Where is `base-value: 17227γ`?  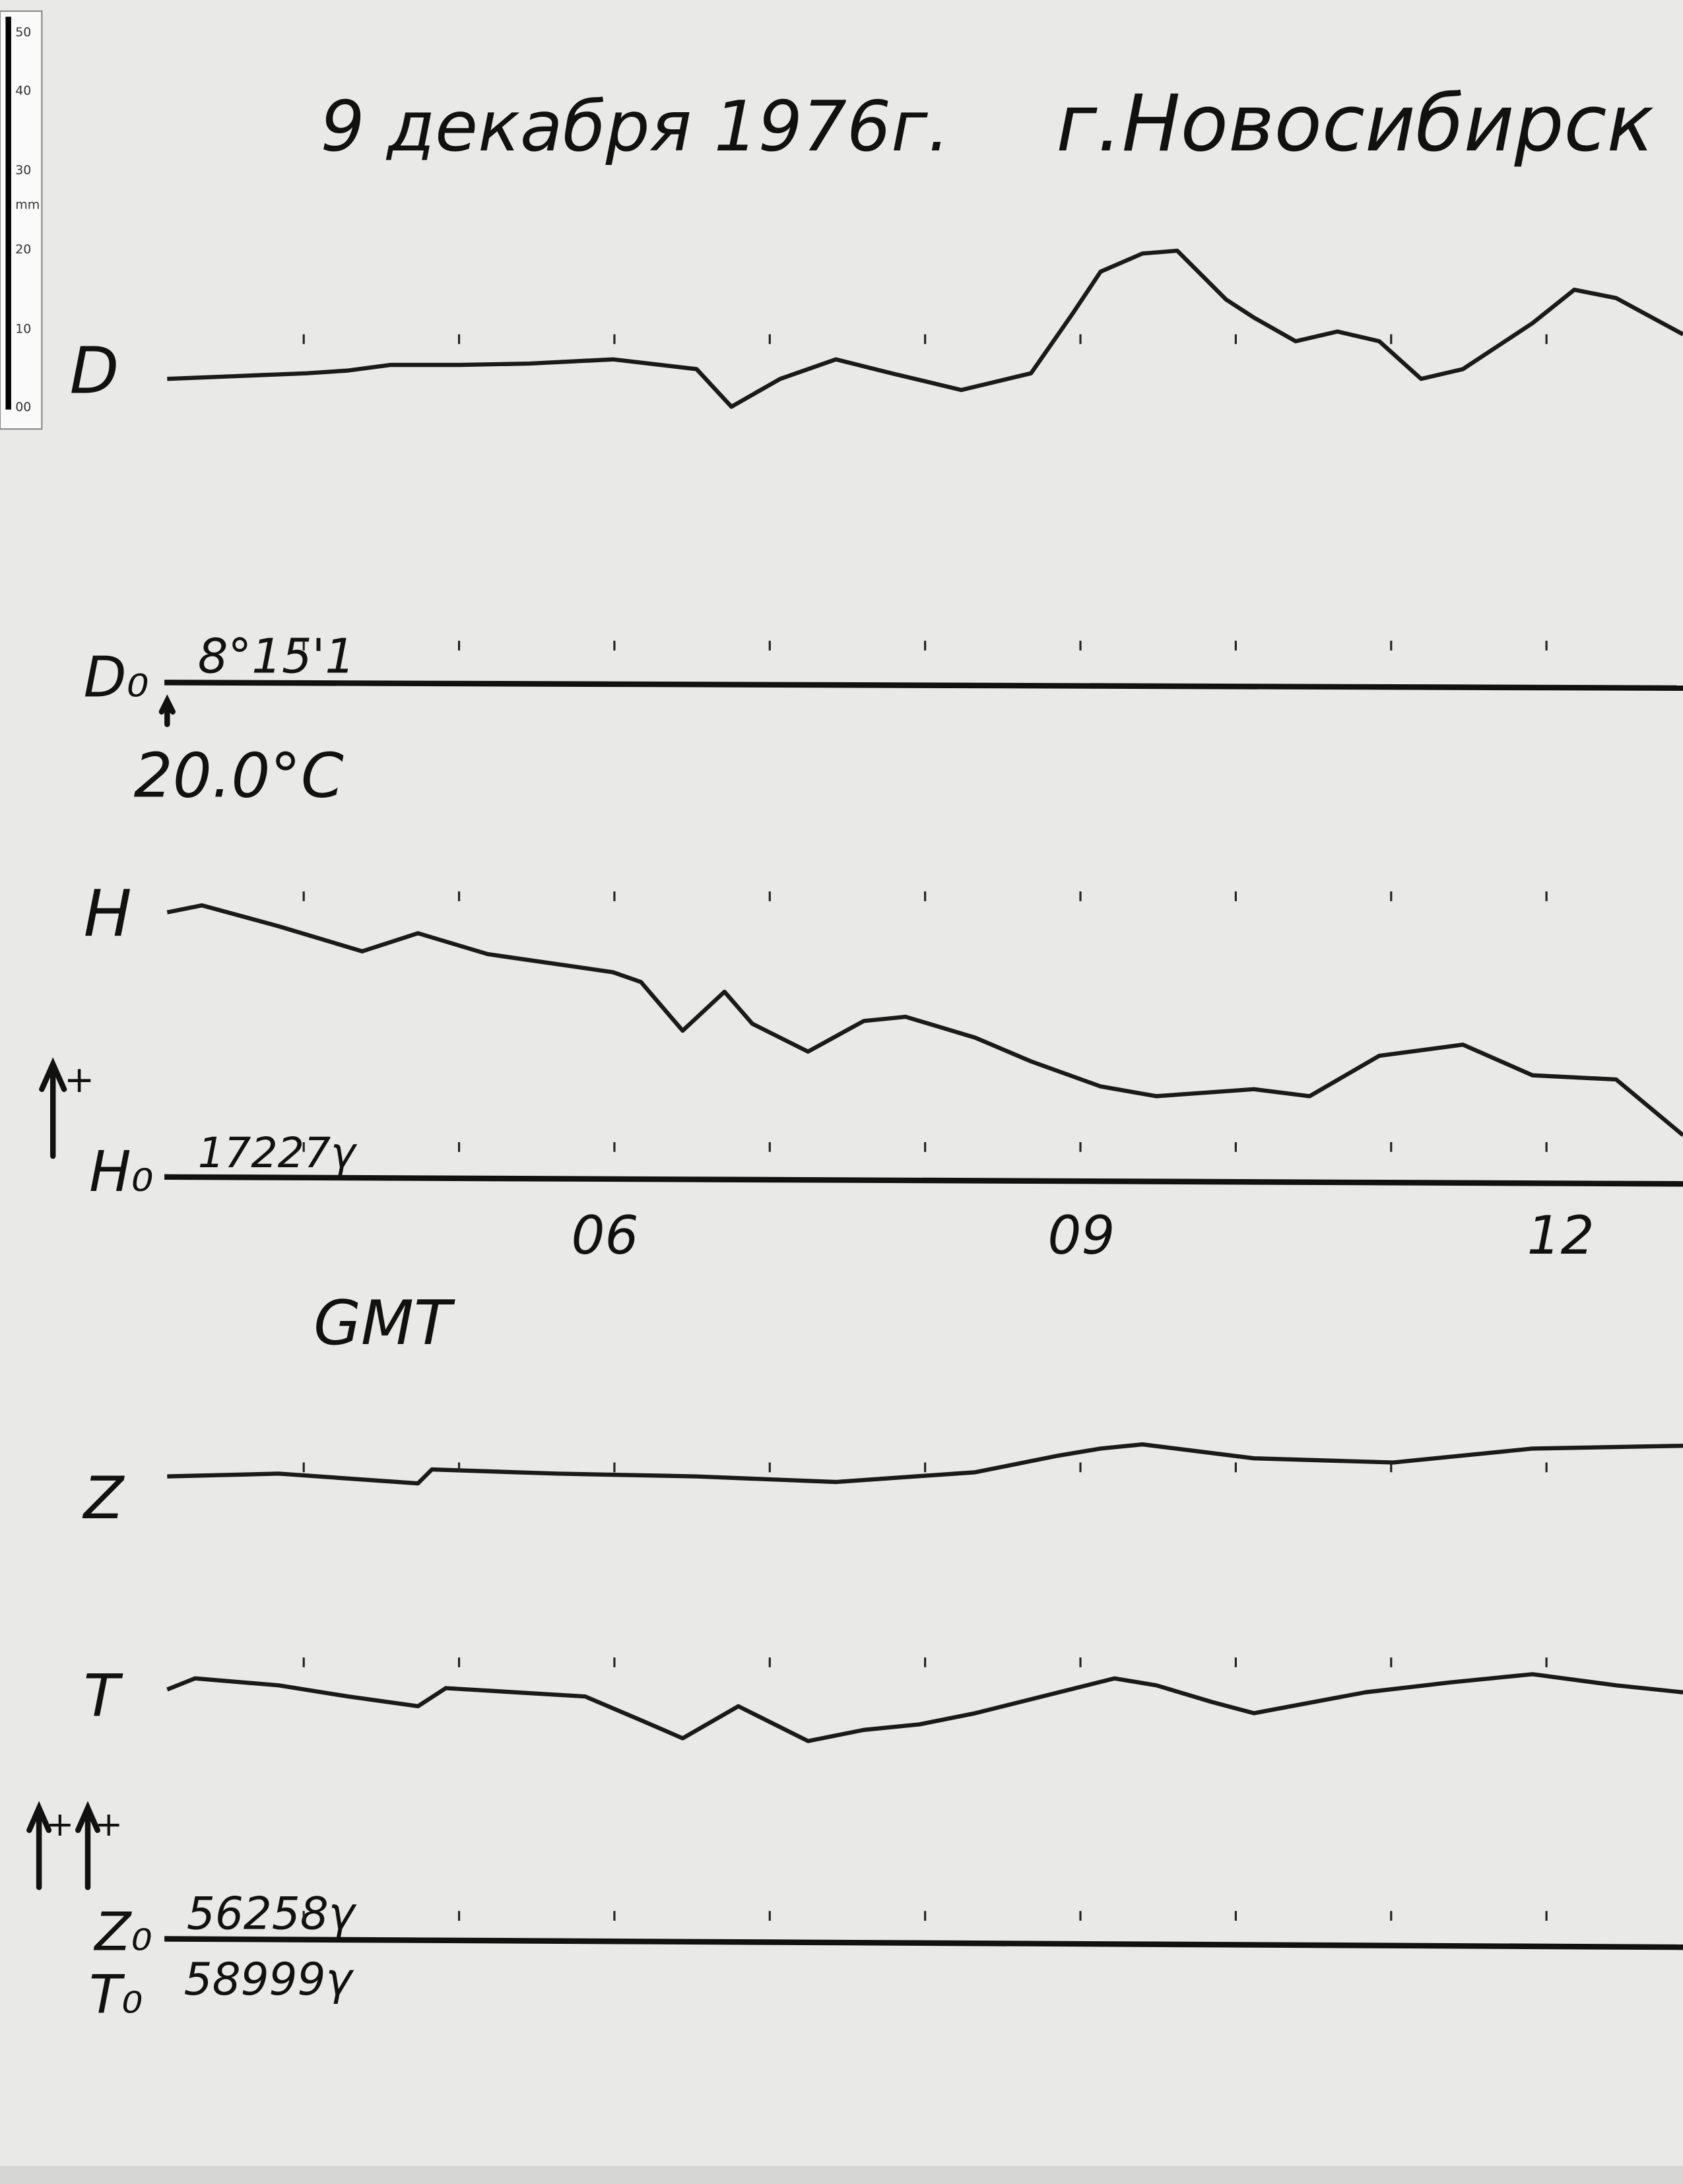
base-value: 17227γ is located at coordinates (278, 1152).